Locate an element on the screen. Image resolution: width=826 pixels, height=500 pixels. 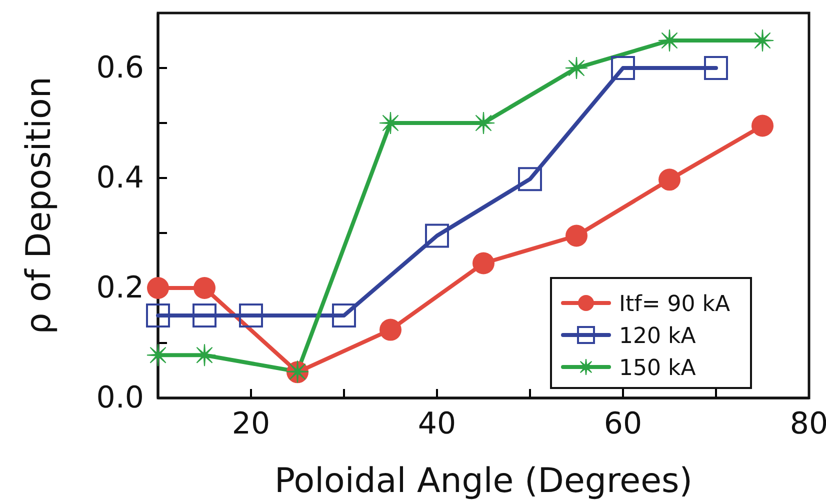
x-tick-label: 20 is located at coordinates (251, 424).